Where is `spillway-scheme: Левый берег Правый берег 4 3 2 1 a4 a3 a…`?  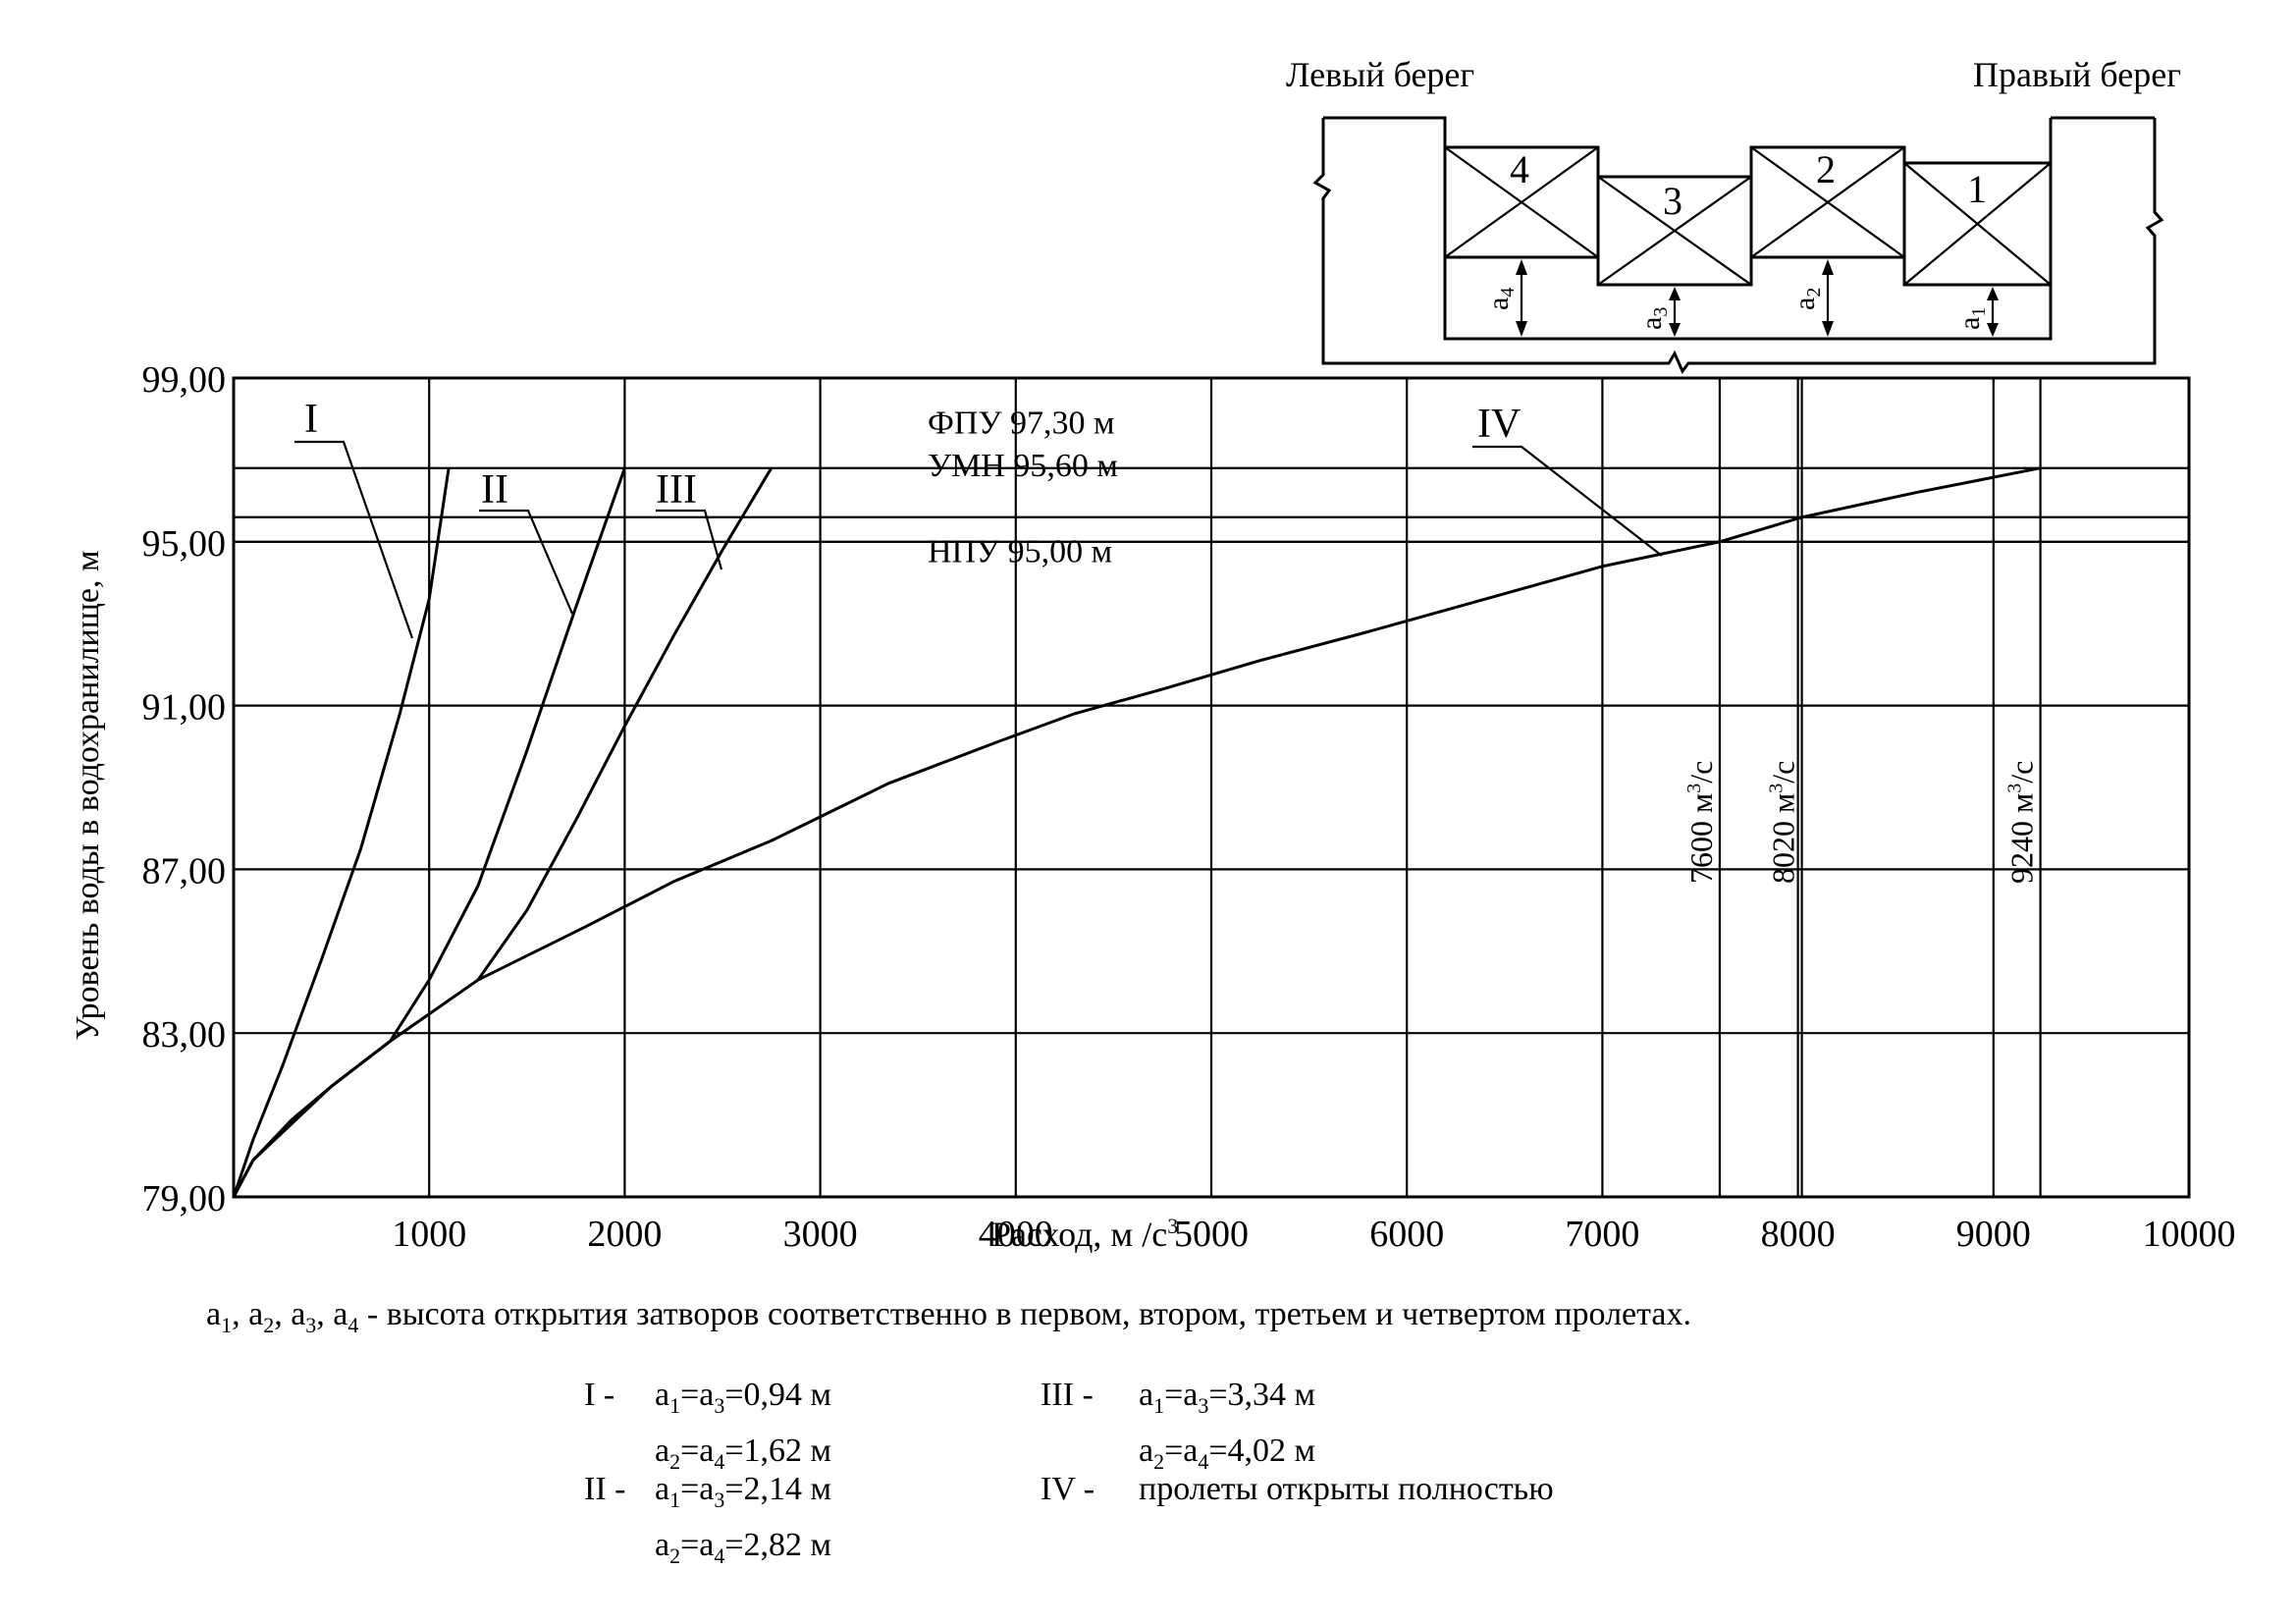
spillway-scheme: Левый берег Правый берег 4 3 2 1 a4 a3 a… is located at coordinates (1733, 214).